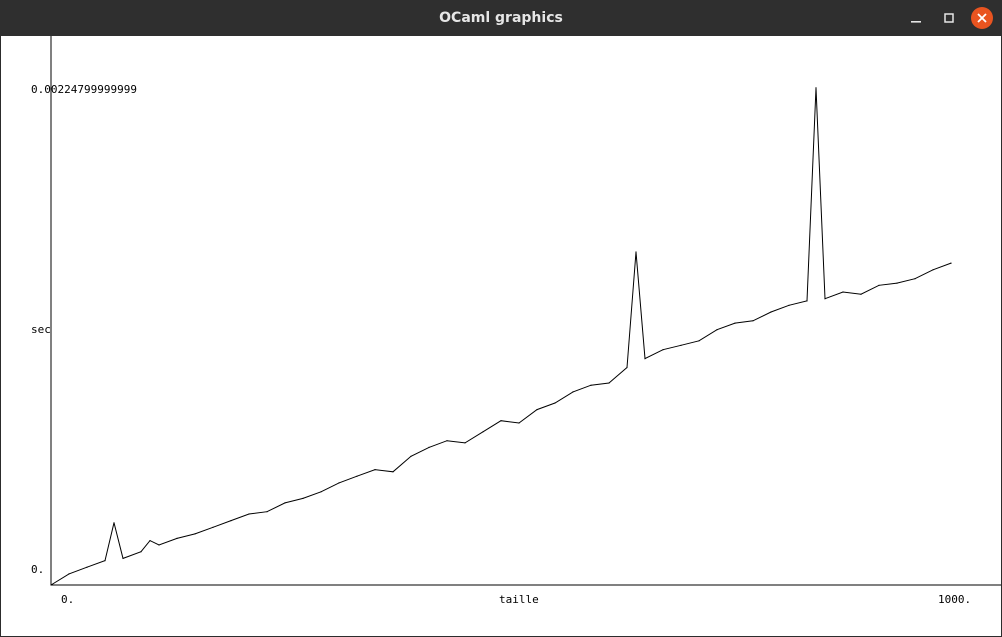 This screenshot has height=637, width=1002. I want to click on y-tick-label-max: 0.00224799999999, so click(84, 89).